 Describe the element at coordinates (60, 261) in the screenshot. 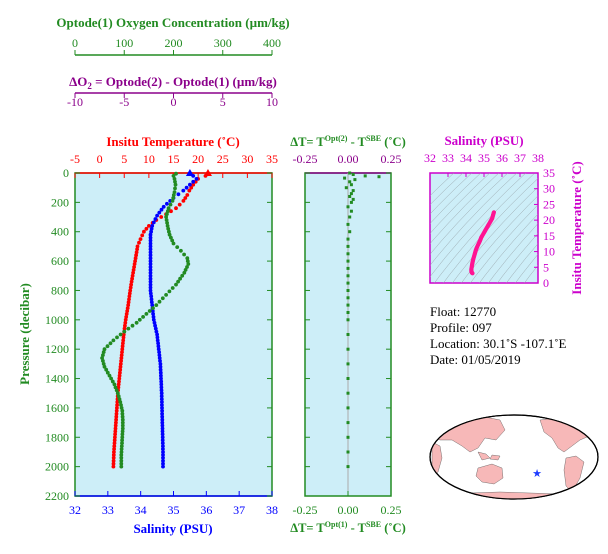

I see `pressure-tick-label: 600` at that location.